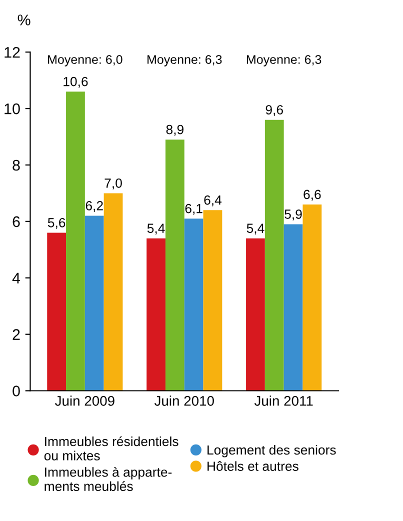 The image size is (403, 521). What do you see at coordinates (272, 451) in the screenshot?
I see `legend-label: Logement des seniors` at bounding box center [272, 451].